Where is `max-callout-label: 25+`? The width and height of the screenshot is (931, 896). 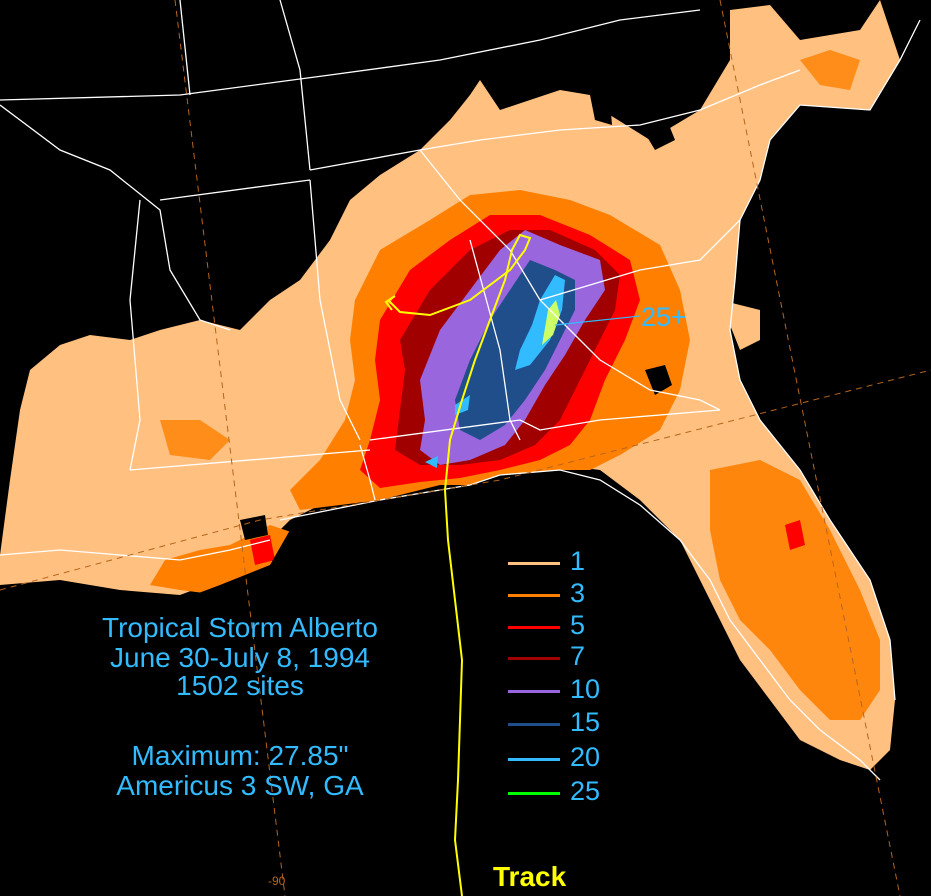
max-callout-label: 25+ is located at coordinates (664, 317).